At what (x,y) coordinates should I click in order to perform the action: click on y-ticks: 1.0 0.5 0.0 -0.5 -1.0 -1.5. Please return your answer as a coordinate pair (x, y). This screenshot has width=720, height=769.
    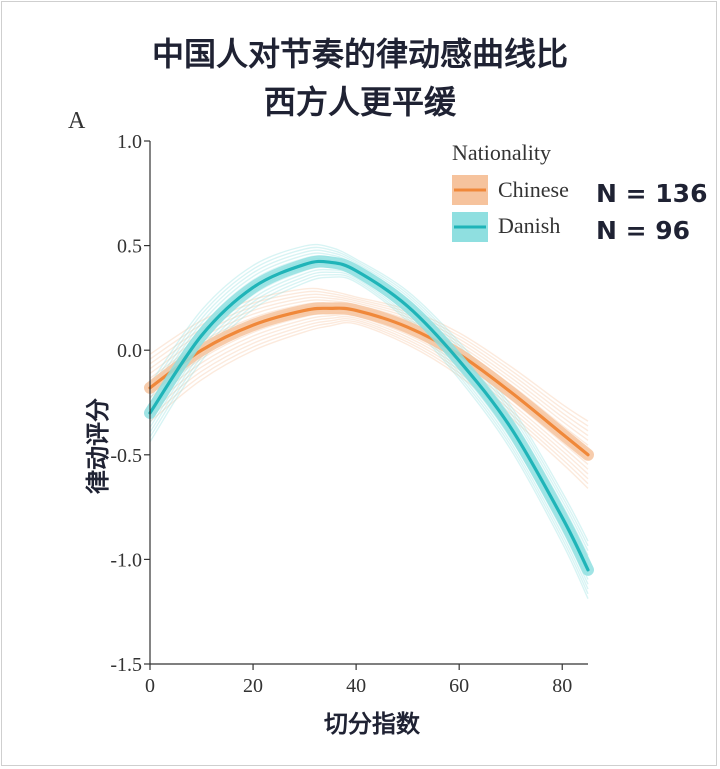
    Looking at the image, I should click on (130, 403).